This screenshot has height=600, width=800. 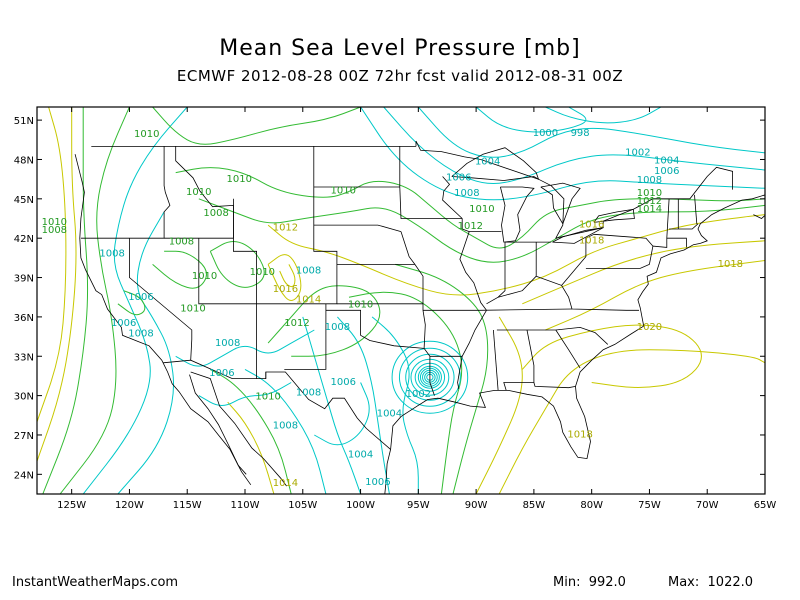 I want to click on lat-label: 33N, so click(x=24, y=357).